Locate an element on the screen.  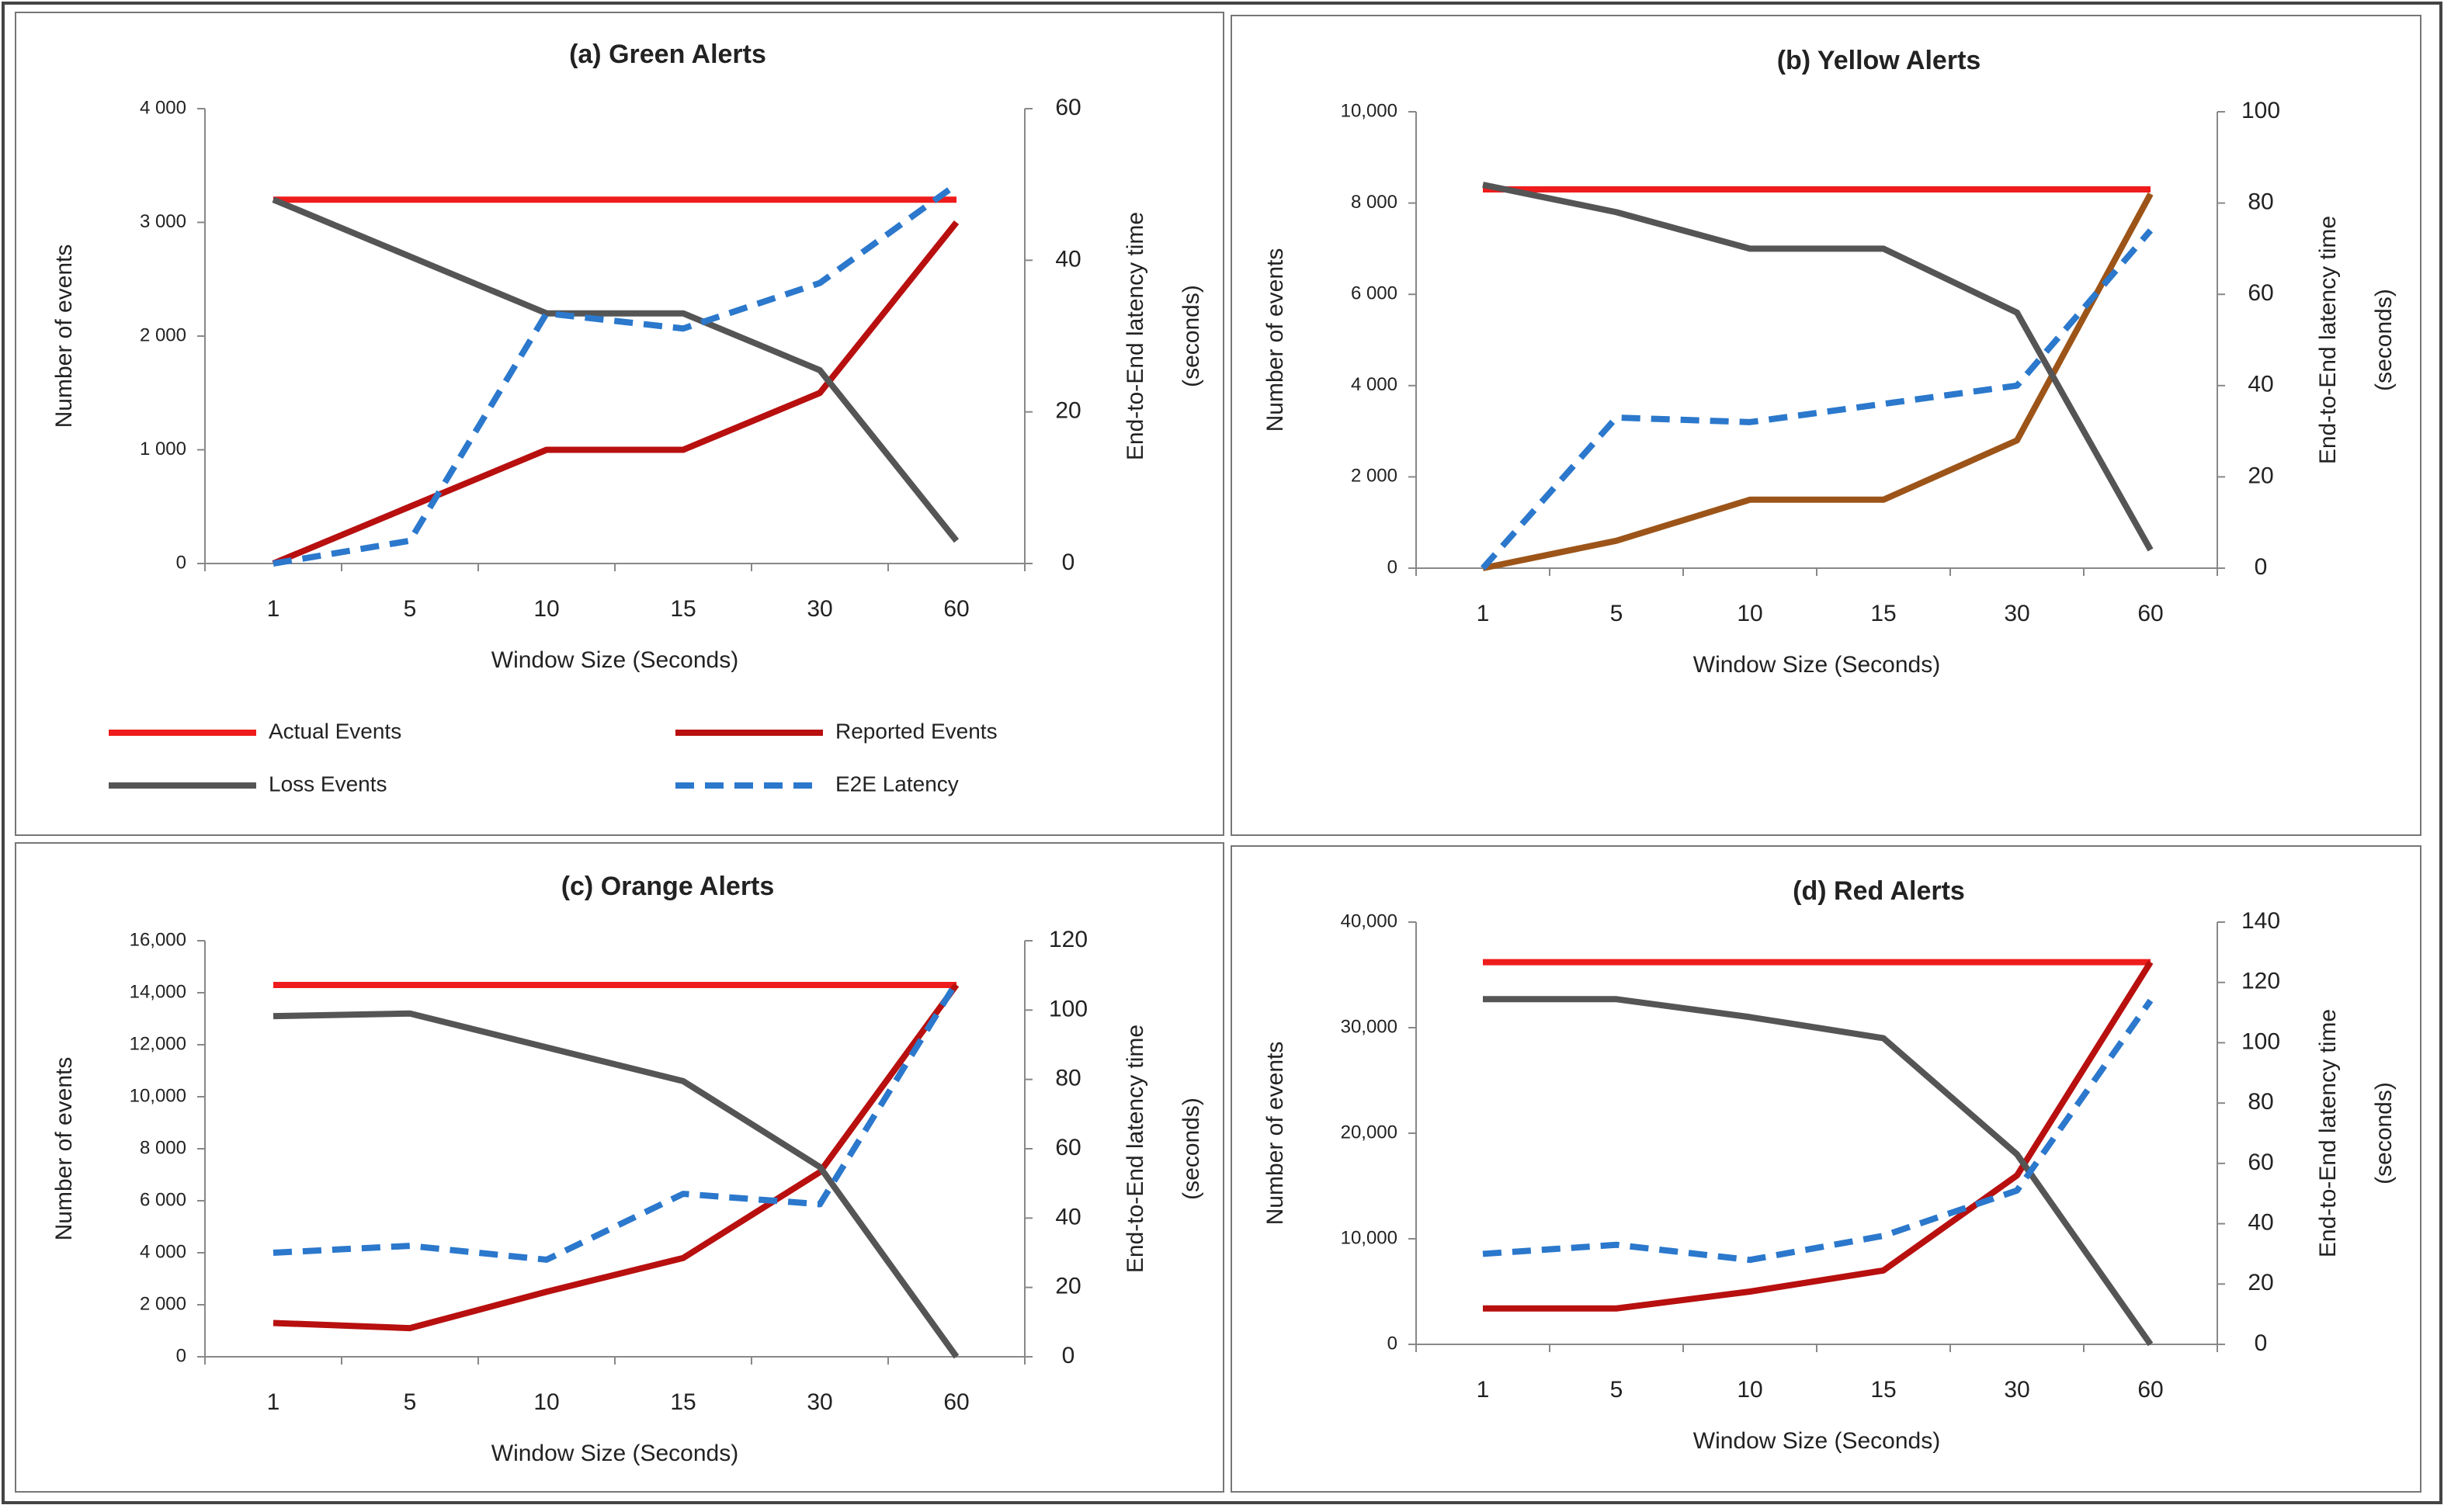
y-tick-label: 30,000 is located at coordinates (1369, 1026).